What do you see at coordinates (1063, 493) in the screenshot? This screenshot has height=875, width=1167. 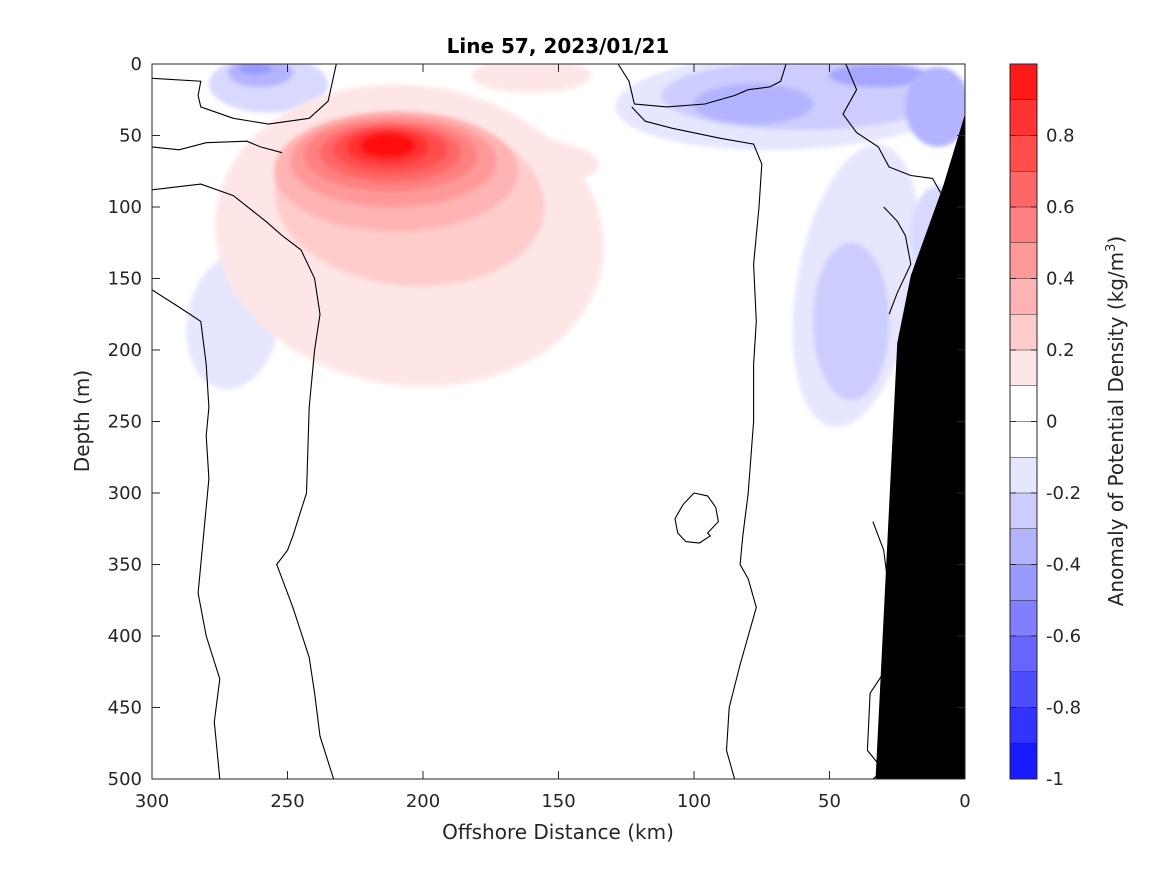 I see `colorbar-tick-label: -0.2` at bounding box center [1063, 493].